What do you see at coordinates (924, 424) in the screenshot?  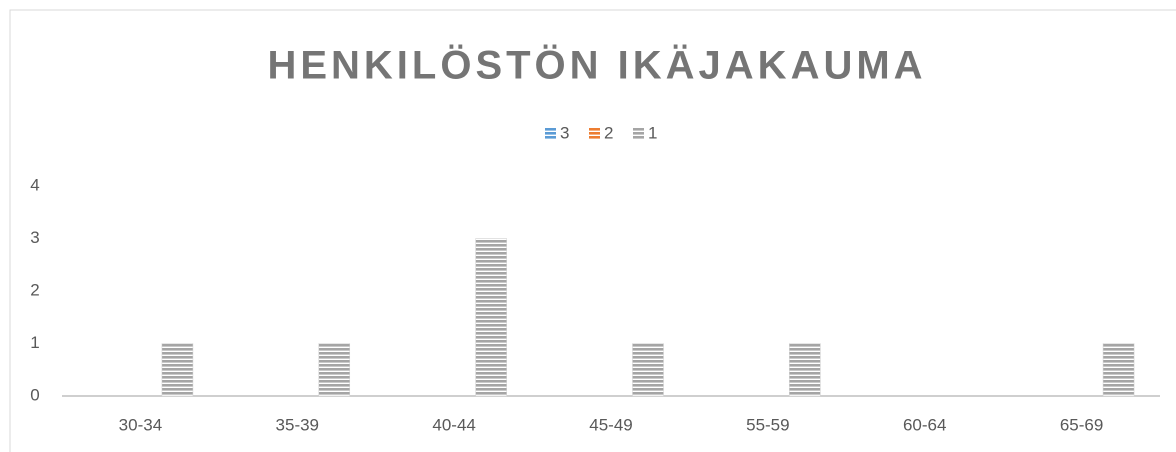 I see `x-tick-label: 60-64` at bounding box center [924, 424].